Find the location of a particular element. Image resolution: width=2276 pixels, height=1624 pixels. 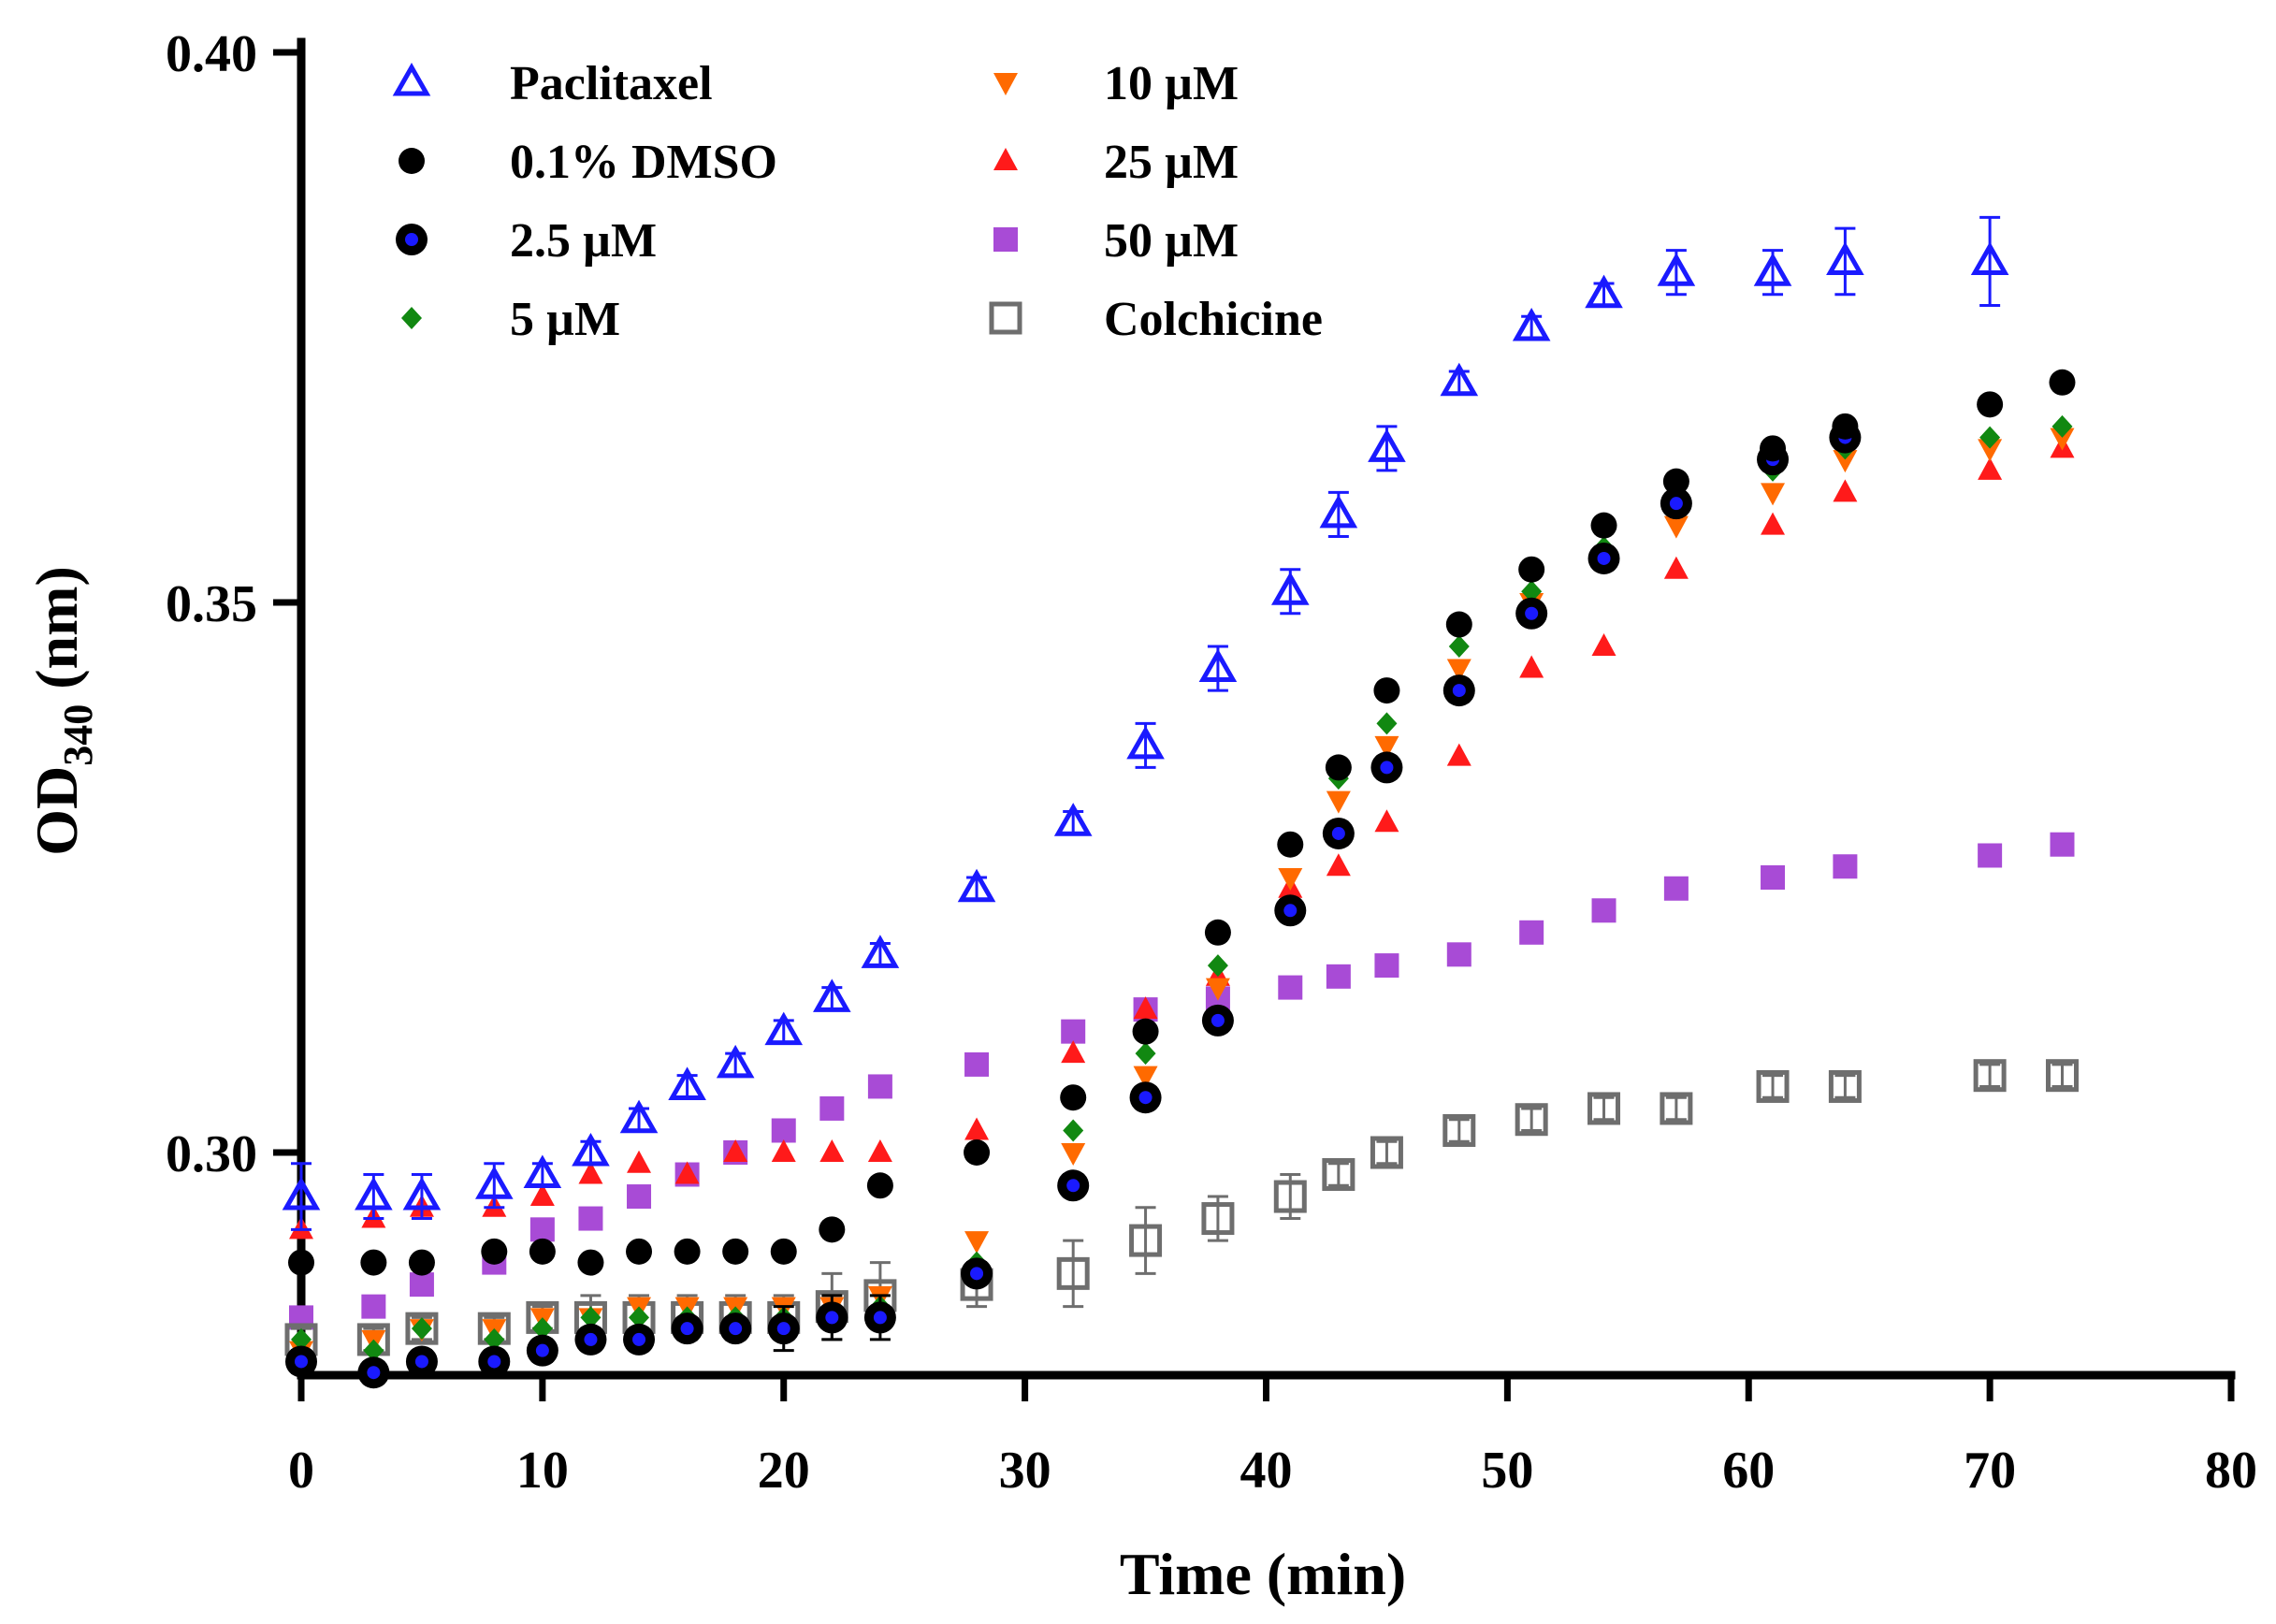

legend-item: 0.1% DMSO is located at coordinates (588, 162).